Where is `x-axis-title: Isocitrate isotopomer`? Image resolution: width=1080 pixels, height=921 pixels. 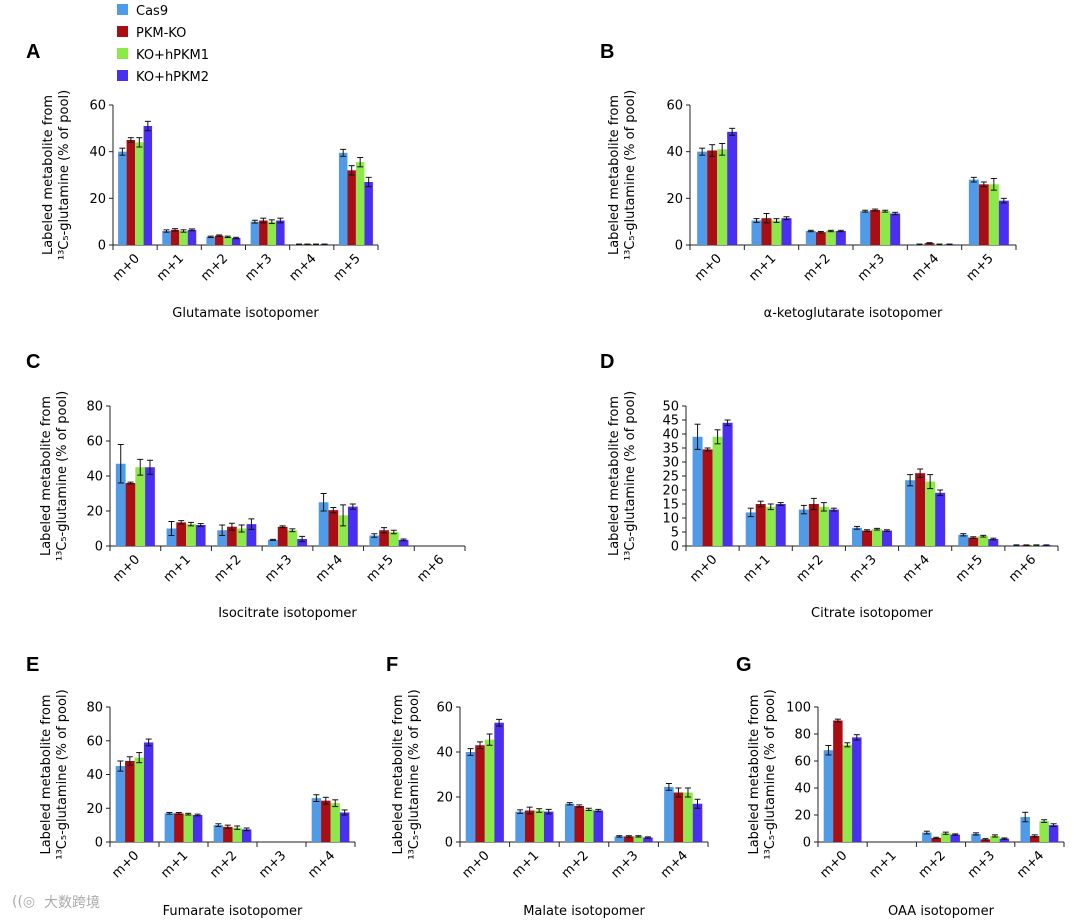
x-axis-title: Isocitrate isotopomer is located at coordinates (287, 613).